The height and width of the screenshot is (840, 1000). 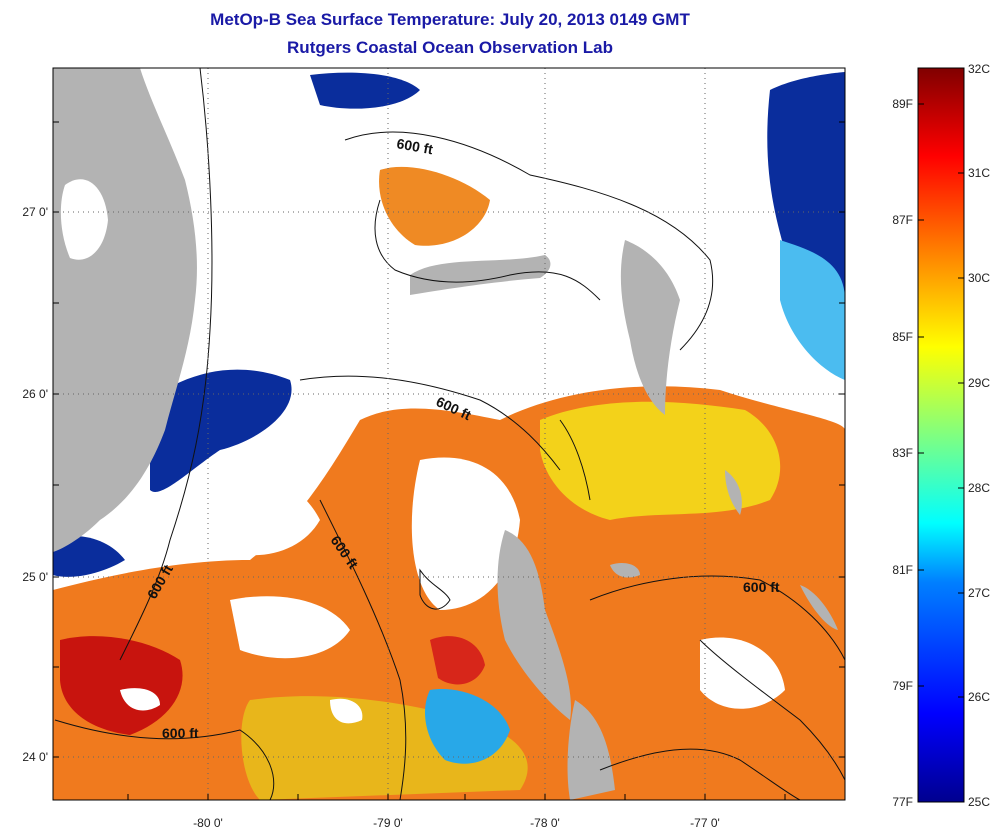 I want to click on cloud-gap-southeast, so click(x=742, y=673).